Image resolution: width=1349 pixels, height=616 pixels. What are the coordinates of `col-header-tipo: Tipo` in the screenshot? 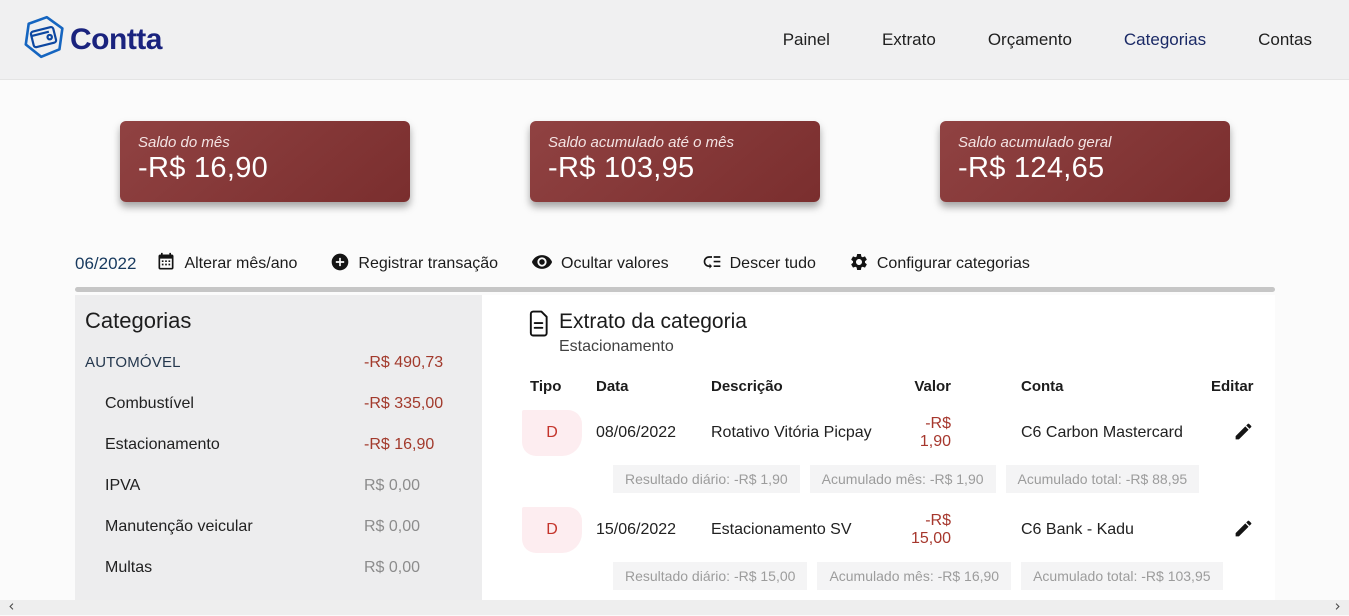 It's located at (546, 386).